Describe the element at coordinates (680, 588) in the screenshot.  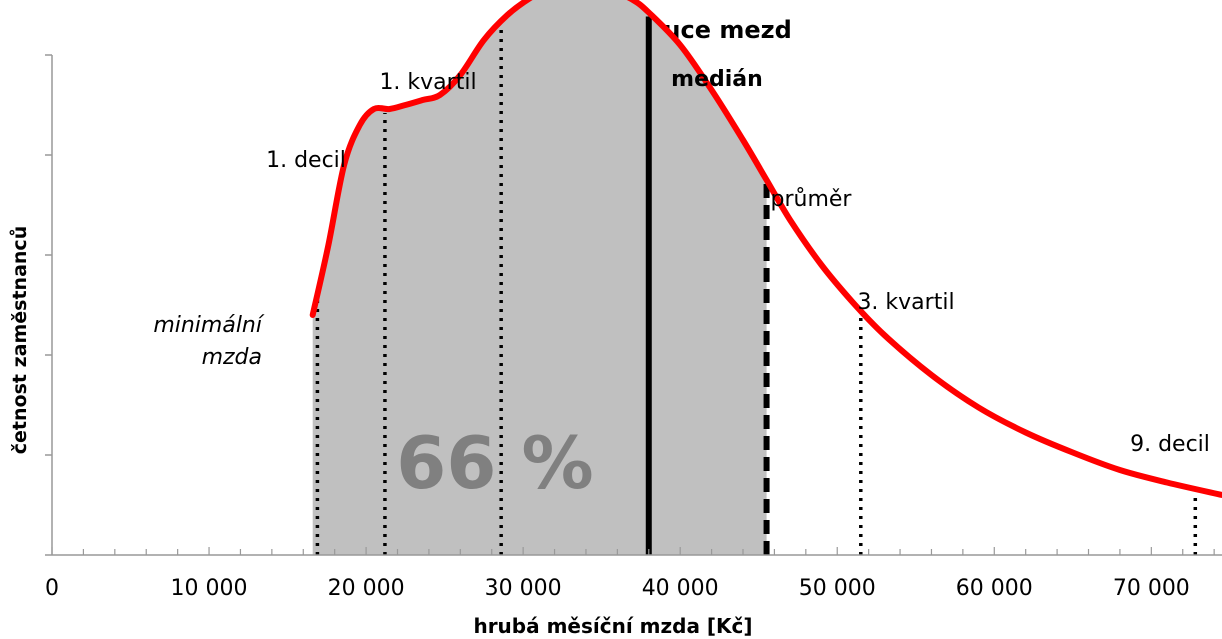
I see `x-tick-label: 40 000` at that location.